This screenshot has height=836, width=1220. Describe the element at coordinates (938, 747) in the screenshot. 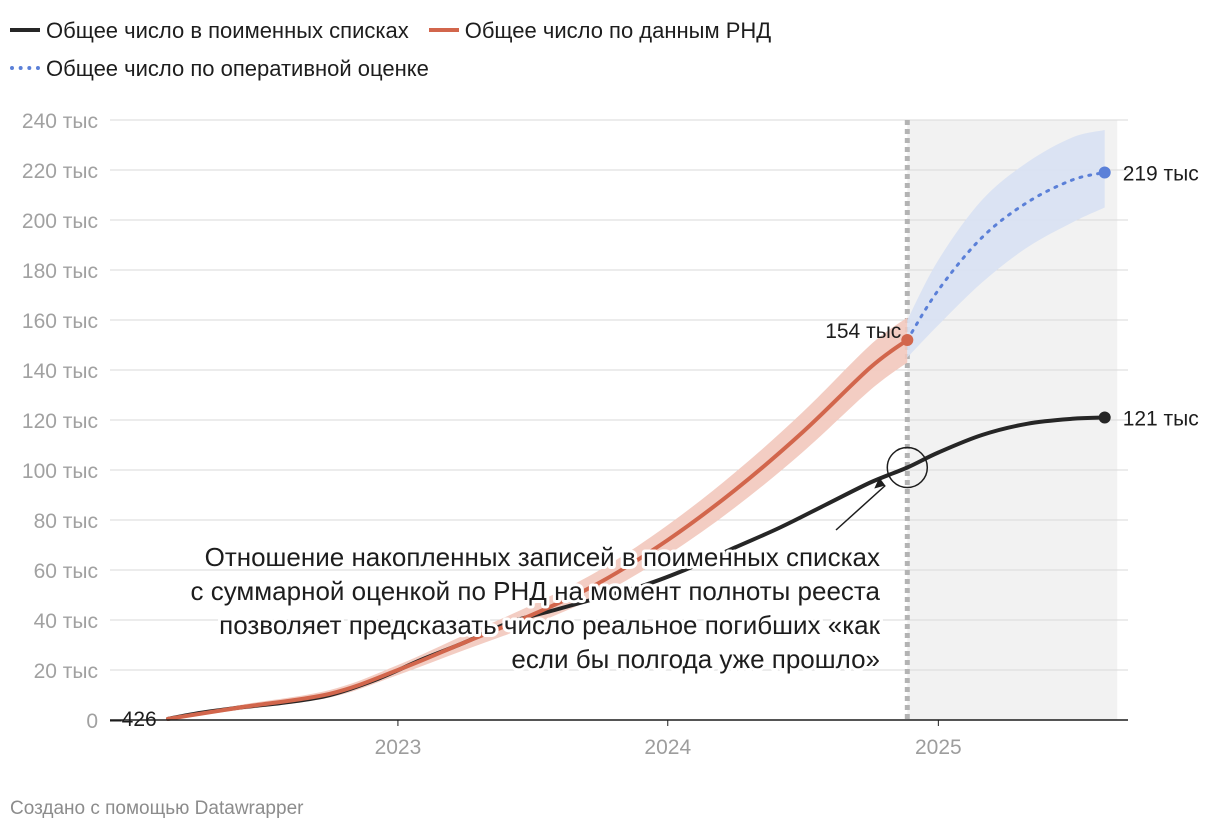

I see `x-tick-label: 2025` at that location.